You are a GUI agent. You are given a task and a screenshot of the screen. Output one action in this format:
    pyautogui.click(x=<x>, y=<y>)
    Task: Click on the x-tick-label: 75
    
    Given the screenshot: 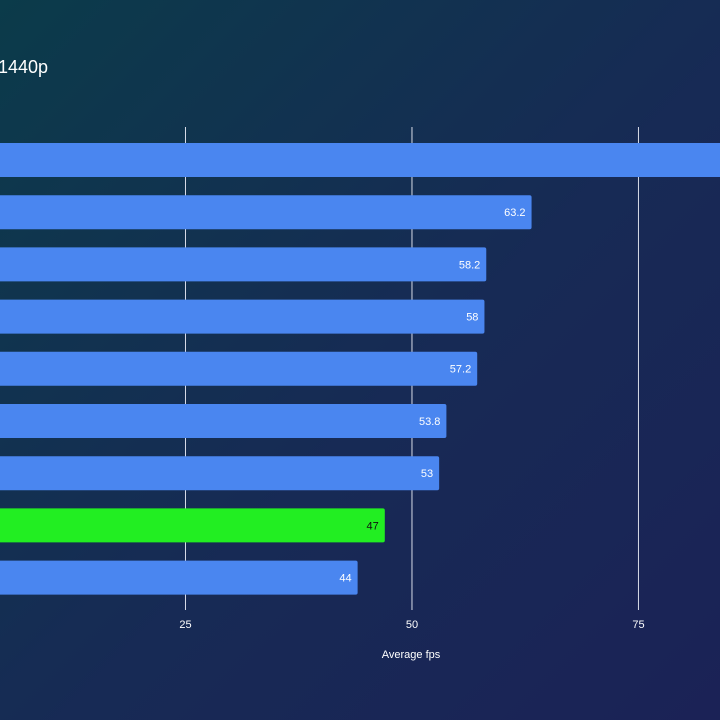 What is the action you would take?
    pyautogui.click(x=638, y=625)
    